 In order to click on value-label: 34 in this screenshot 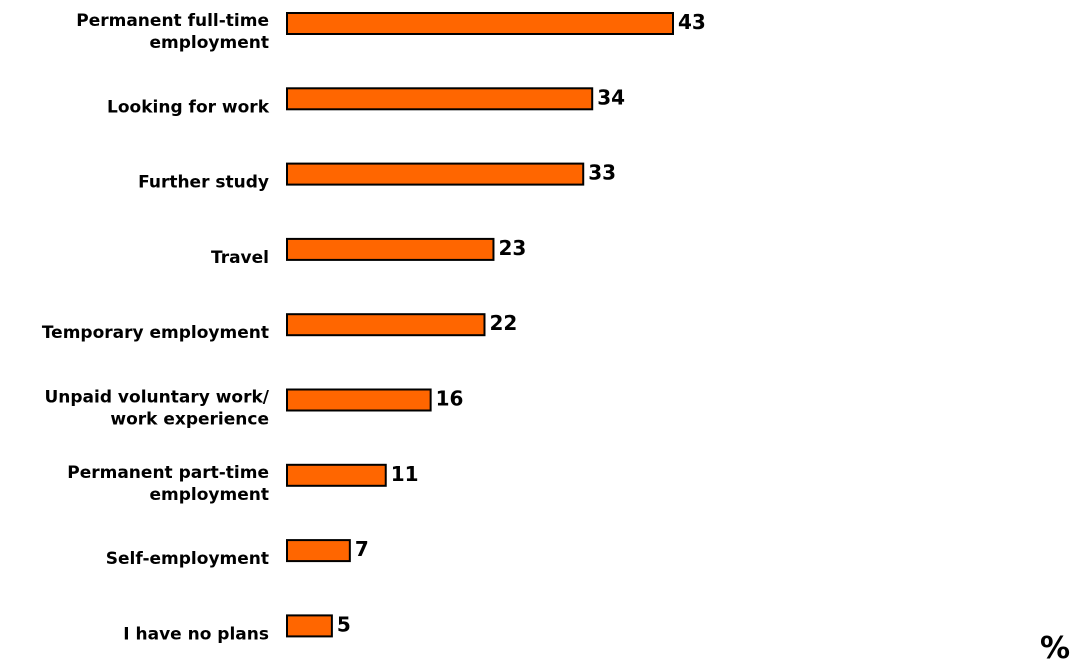, I will do `click(611, 97)`.